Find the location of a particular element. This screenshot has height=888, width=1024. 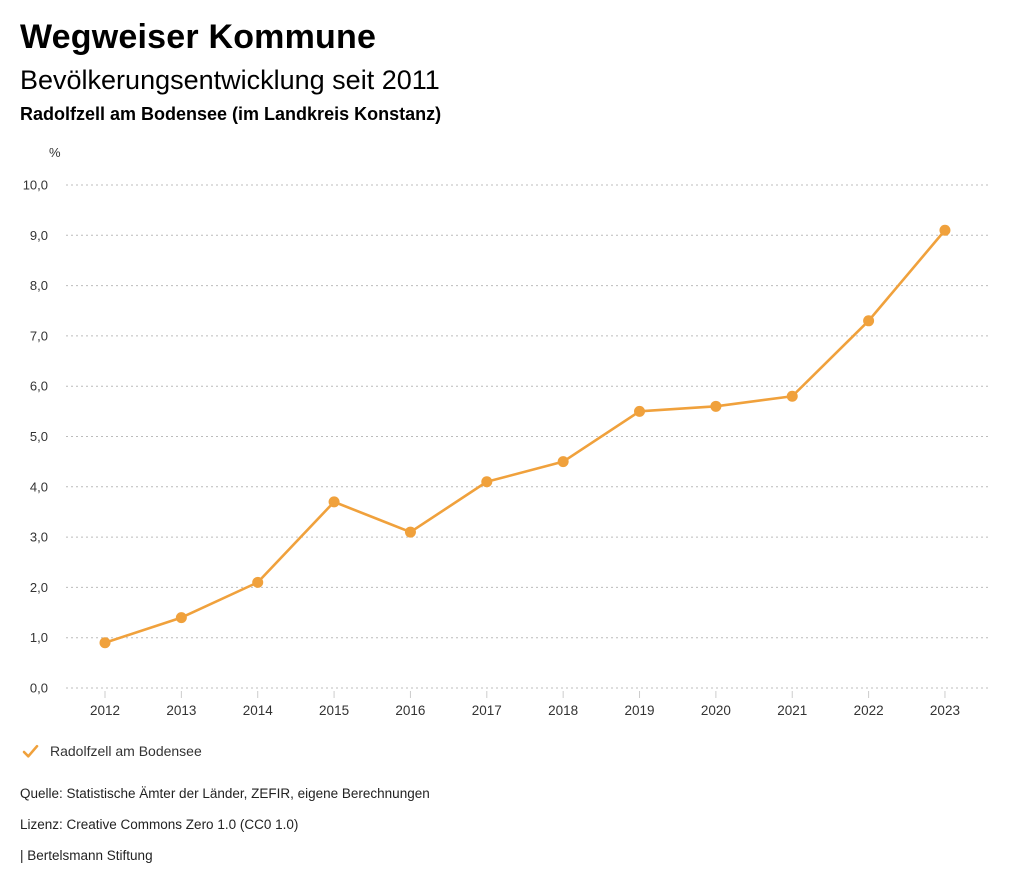

y-axis-tick-label: 8,0 is located at coordinates (39, 285).